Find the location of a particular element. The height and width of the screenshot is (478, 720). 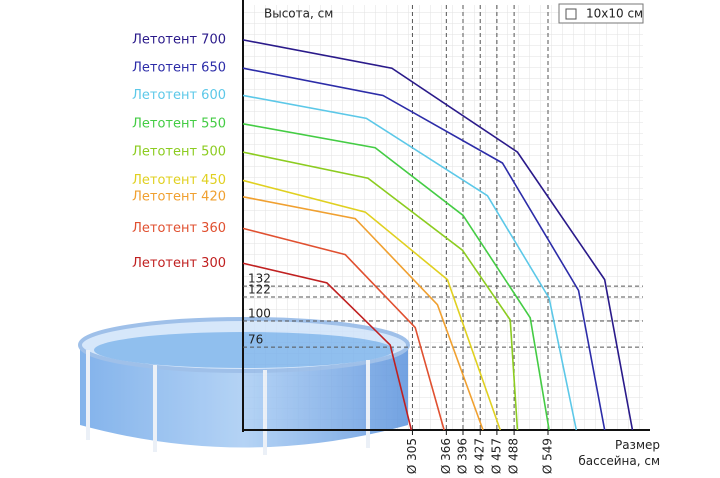

x-tick-label: Ø 457 is located at coordinates (496, 456).